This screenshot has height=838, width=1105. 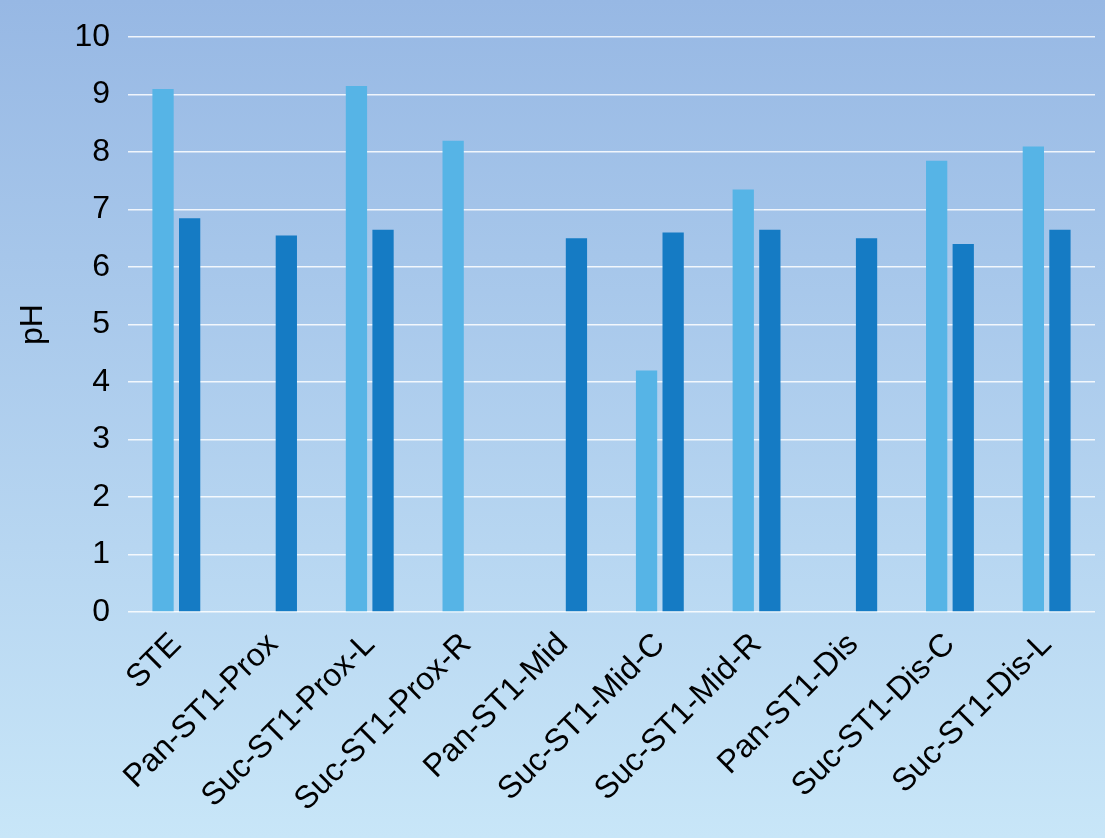 What do you see at coordinates (101, 322) in the screenshot?
I see `y-tick-label: 5` at bounding box center [101, 322].